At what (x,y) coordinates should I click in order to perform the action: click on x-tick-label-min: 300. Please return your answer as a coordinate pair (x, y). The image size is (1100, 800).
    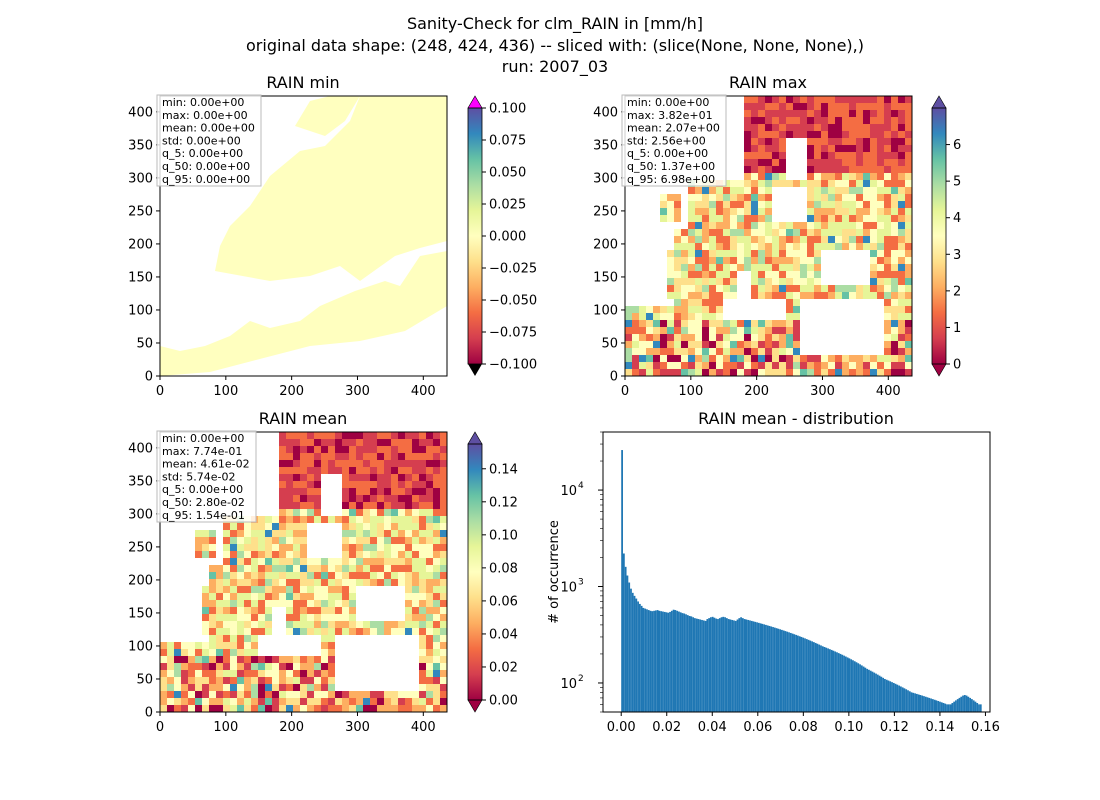
    Looking at the image, I should click on (357, 391).